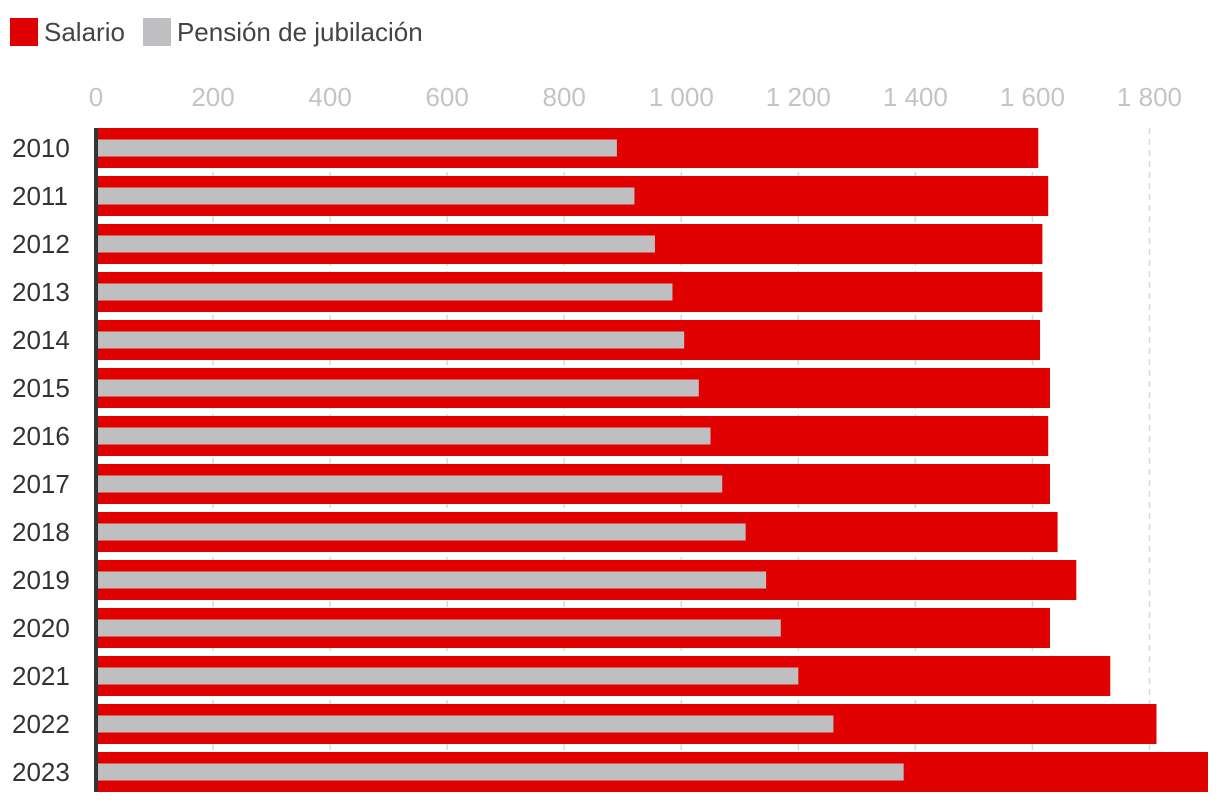  Describe the element at coordinates (41, 484) in the screenshot. I see `category-label: 2017` at that location.